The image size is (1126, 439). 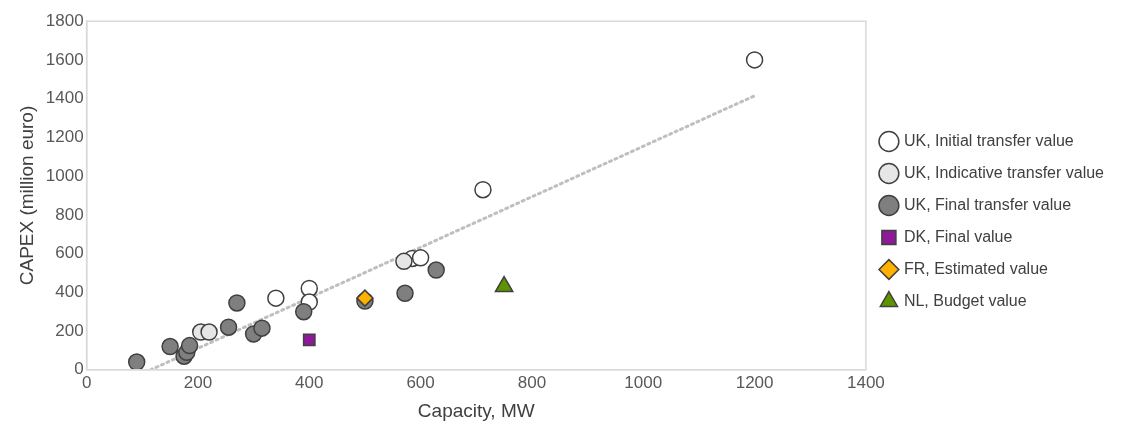 What do you see at coordinates (865, 382) in the screenshot?
I see `x-tick-label: 1400` at bounding box center [865, 382].